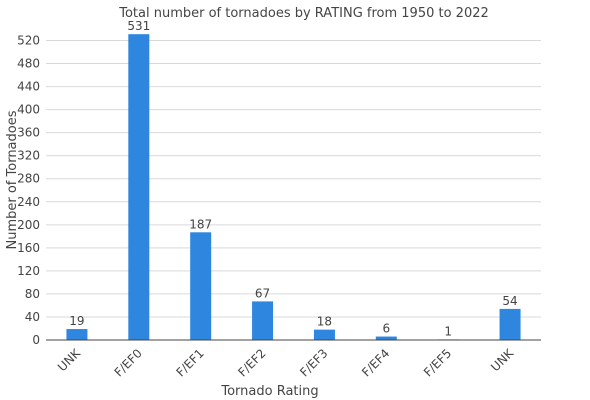 Image resolution: width=590 pixels, height=400 pixels. I want to click on x-tick-label: F/EF0, so click(128, 362).